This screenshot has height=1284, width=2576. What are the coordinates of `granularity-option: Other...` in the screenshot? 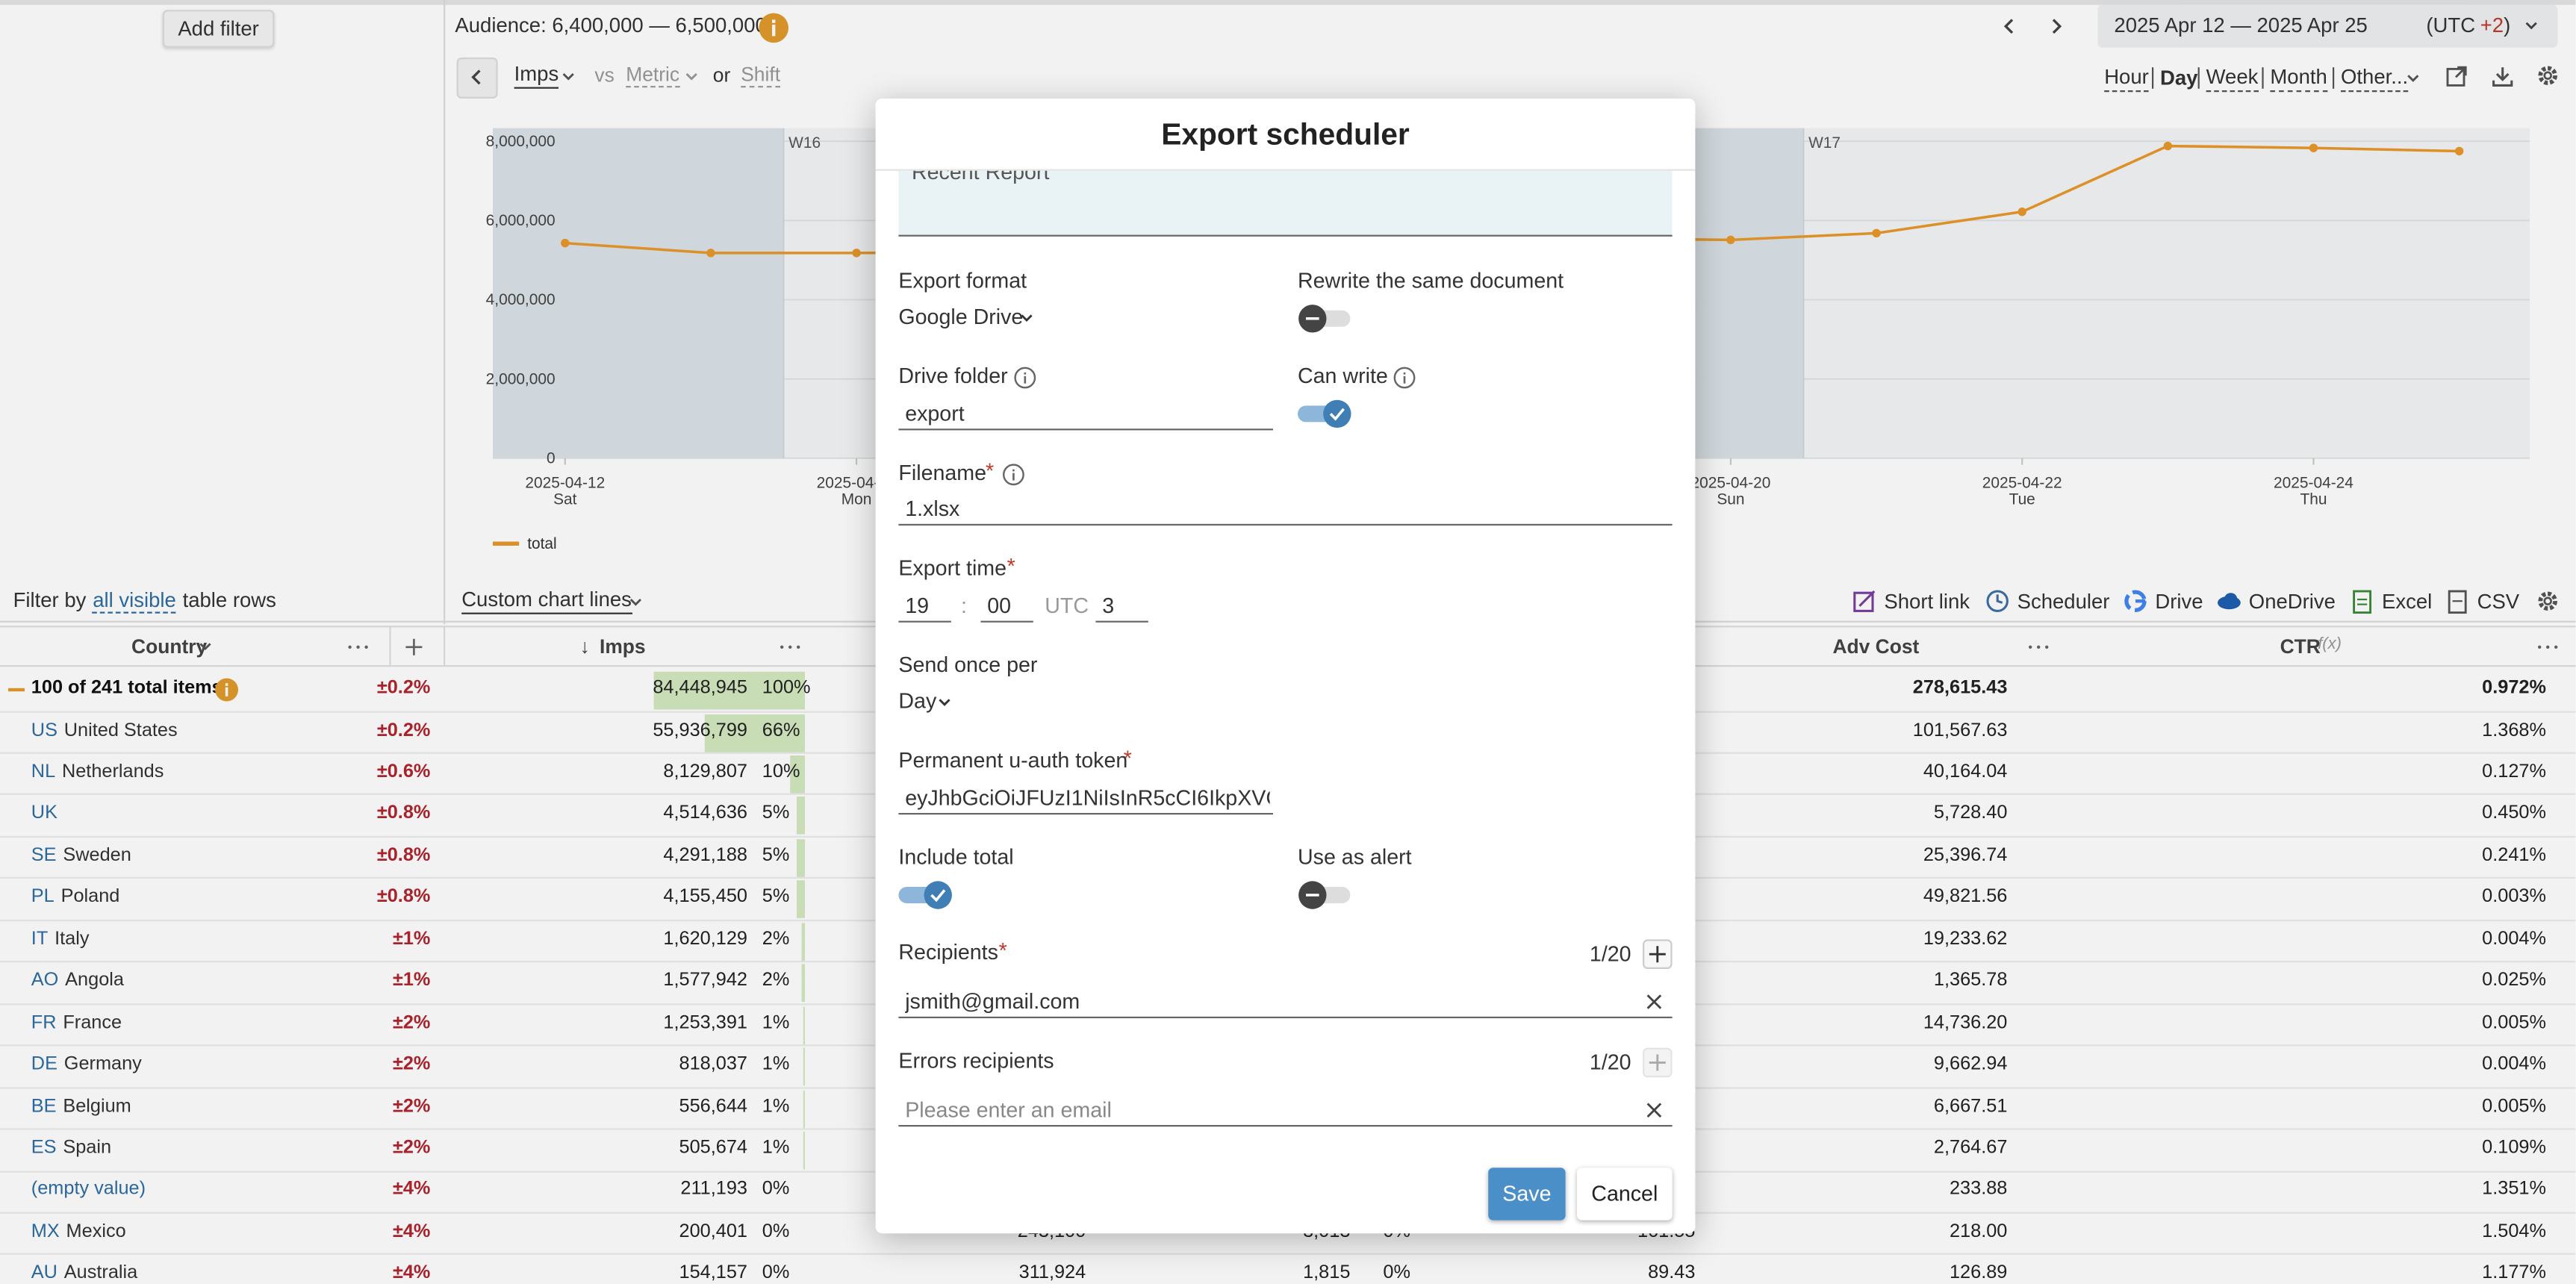 It's located at (2375, 78).